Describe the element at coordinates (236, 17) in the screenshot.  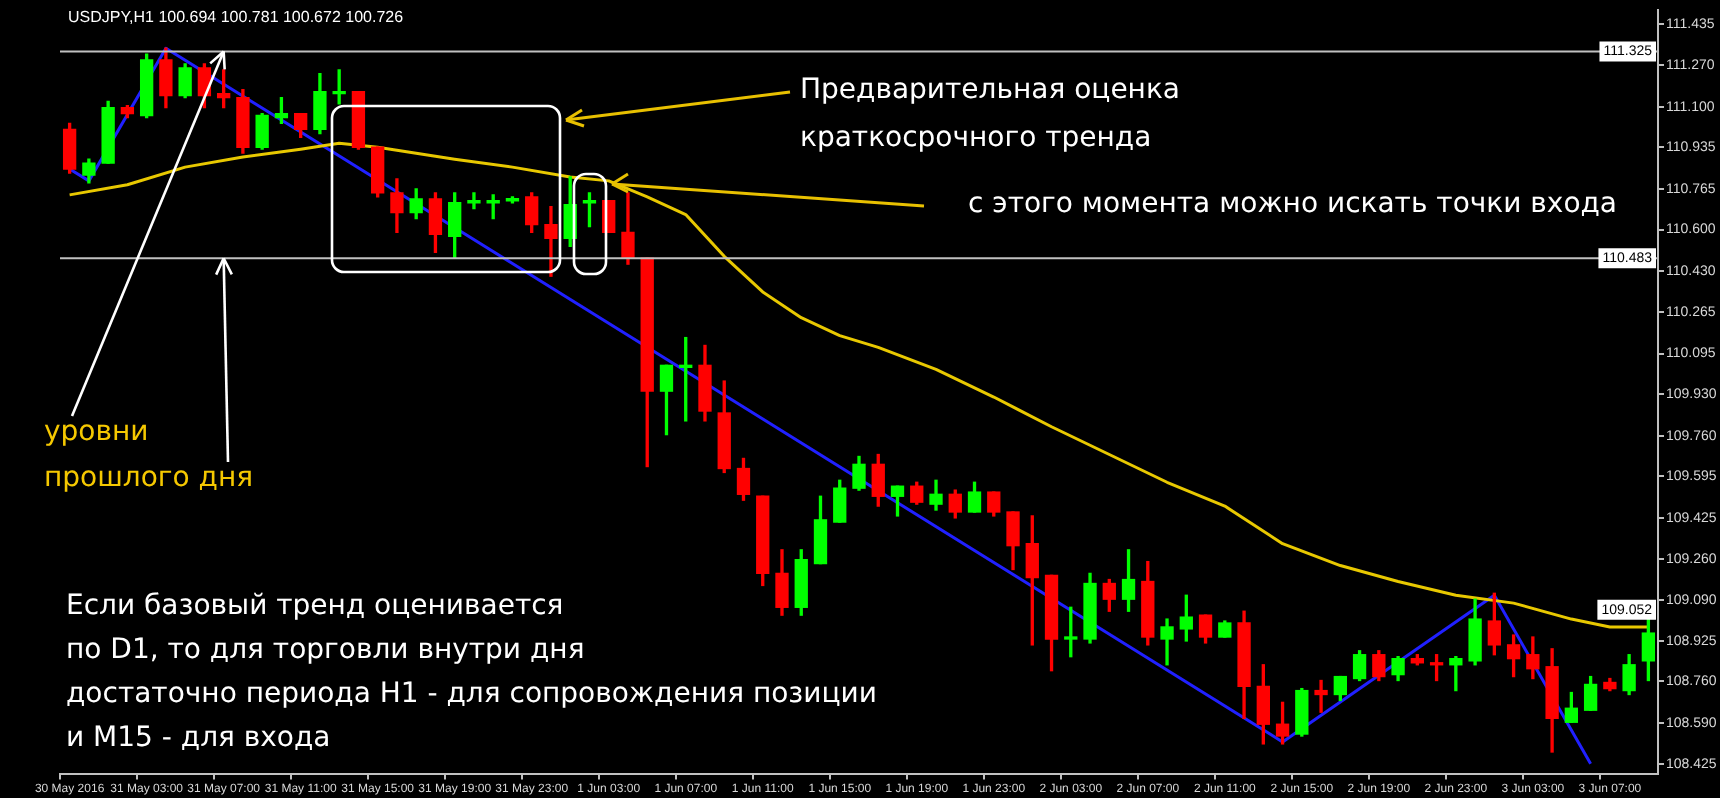
I see `chart-title: USDJPY,H1 100.694 100.781 100.672 100.726` at that location.